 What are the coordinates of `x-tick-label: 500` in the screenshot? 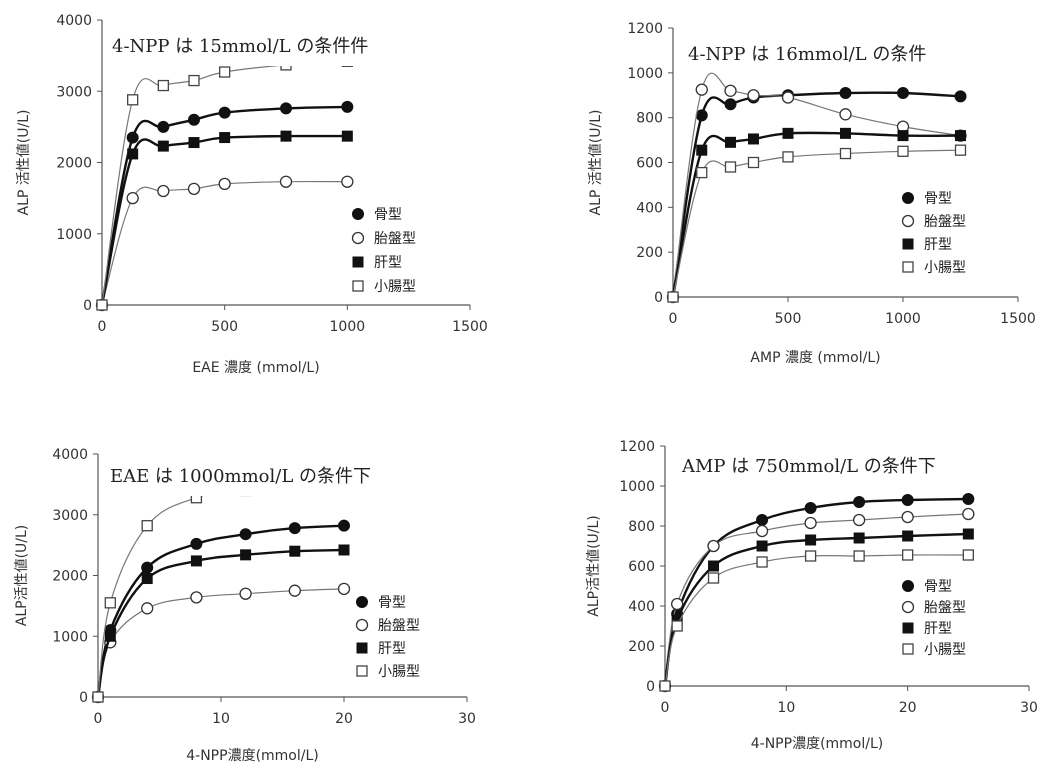 It's located at (788, 319).